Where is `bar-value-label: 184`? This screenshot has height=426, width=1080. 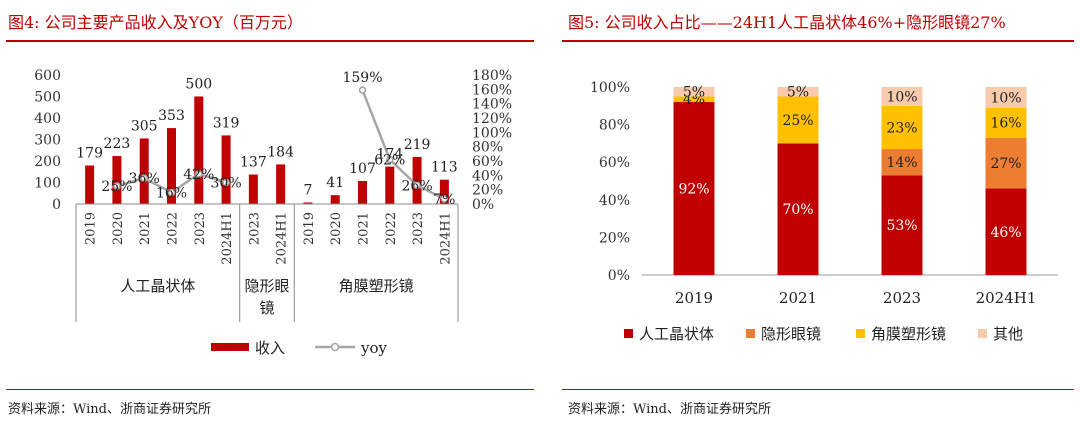 bar-value-label: 184 is located at coordinates (280, 152).